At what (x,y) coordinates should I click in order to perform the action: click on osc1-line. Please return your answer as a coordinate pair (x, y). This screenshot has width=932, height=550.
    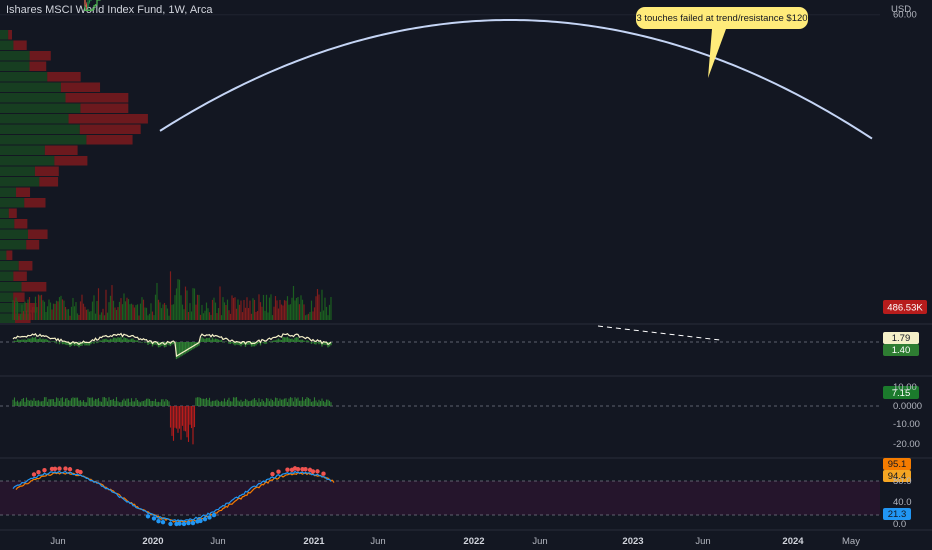
    Looking at the image, I should click on (172, 345).